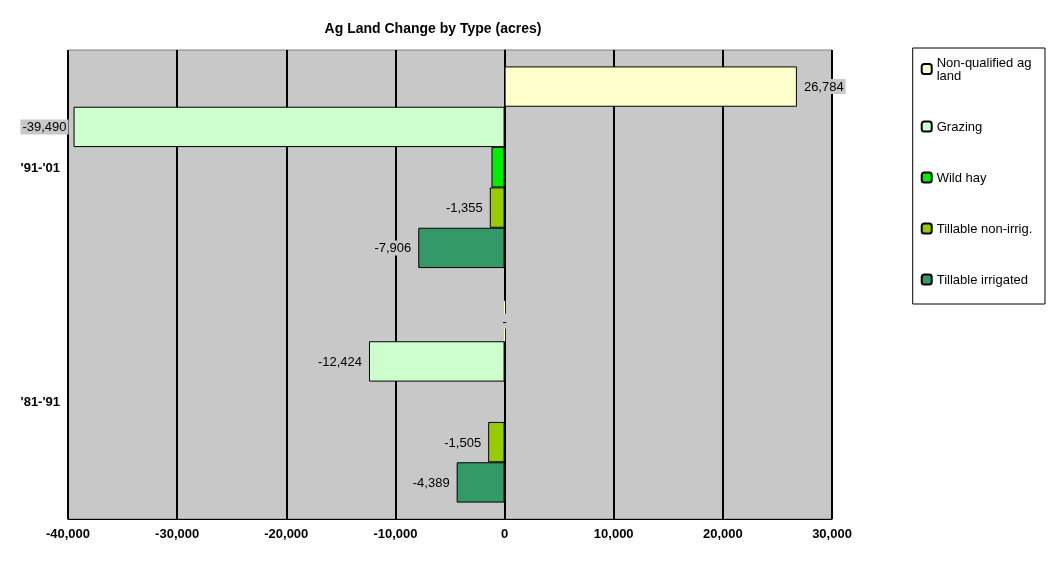 Image resolution: width=1055 pixels, height=587 pixels. What do you see at coordinates (463, 442) in the screenshot?
I see `data-label: -1,505` at bounding box center [463, 442].